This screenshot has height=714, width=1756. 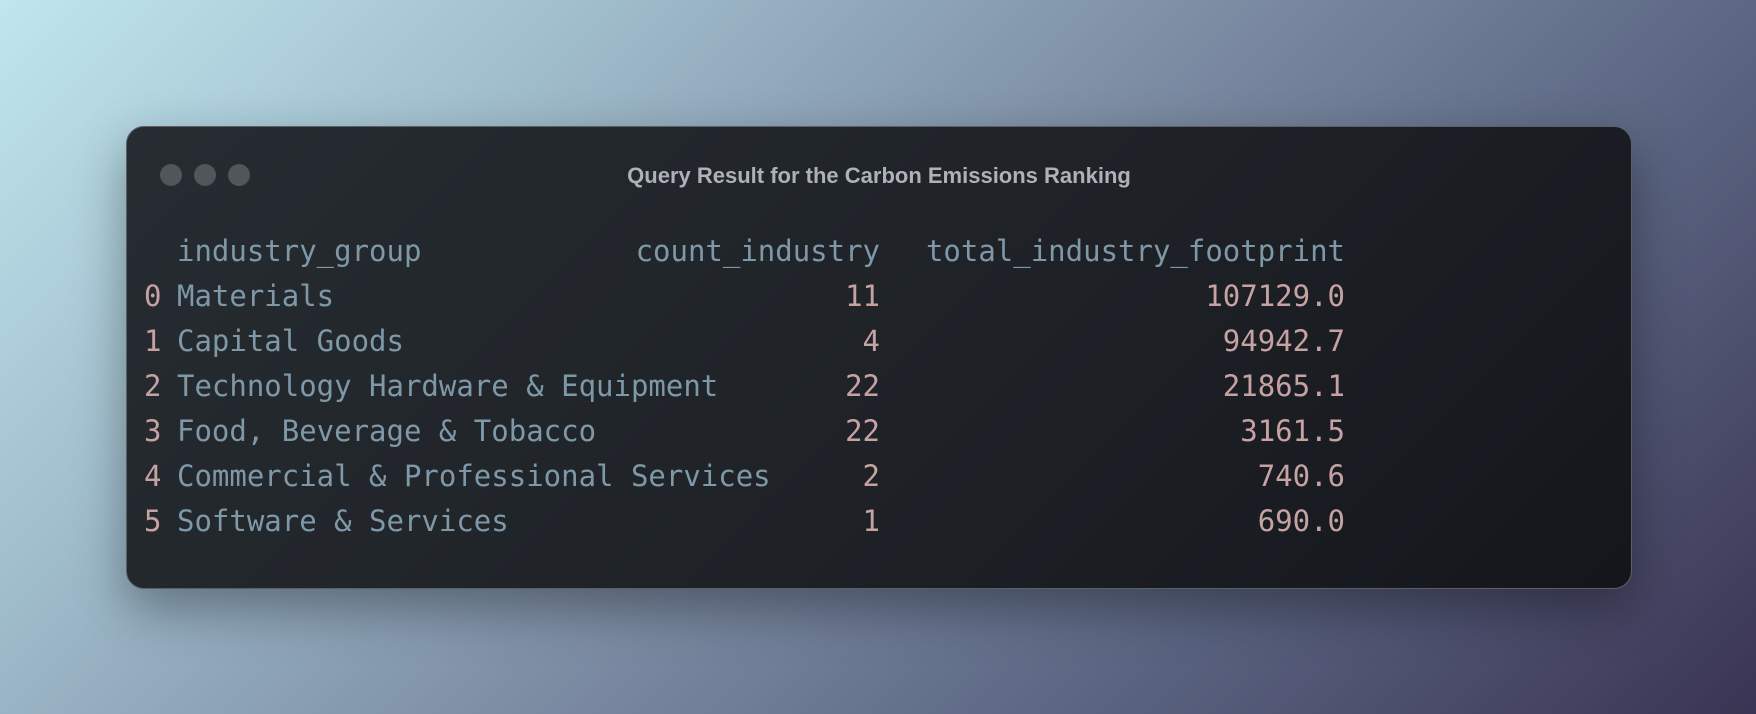 I want to click on column-header: industry_group, so click(x=299, y=251).